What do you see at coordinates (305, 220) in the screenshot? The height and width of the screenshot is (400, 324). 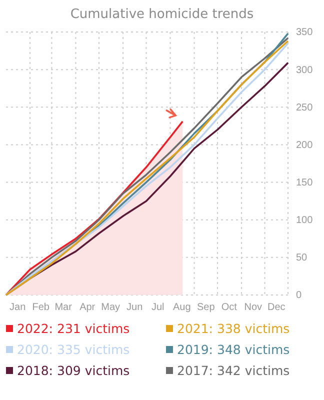 I see `y-tick-label: 100` at bounding box center [305, 220].